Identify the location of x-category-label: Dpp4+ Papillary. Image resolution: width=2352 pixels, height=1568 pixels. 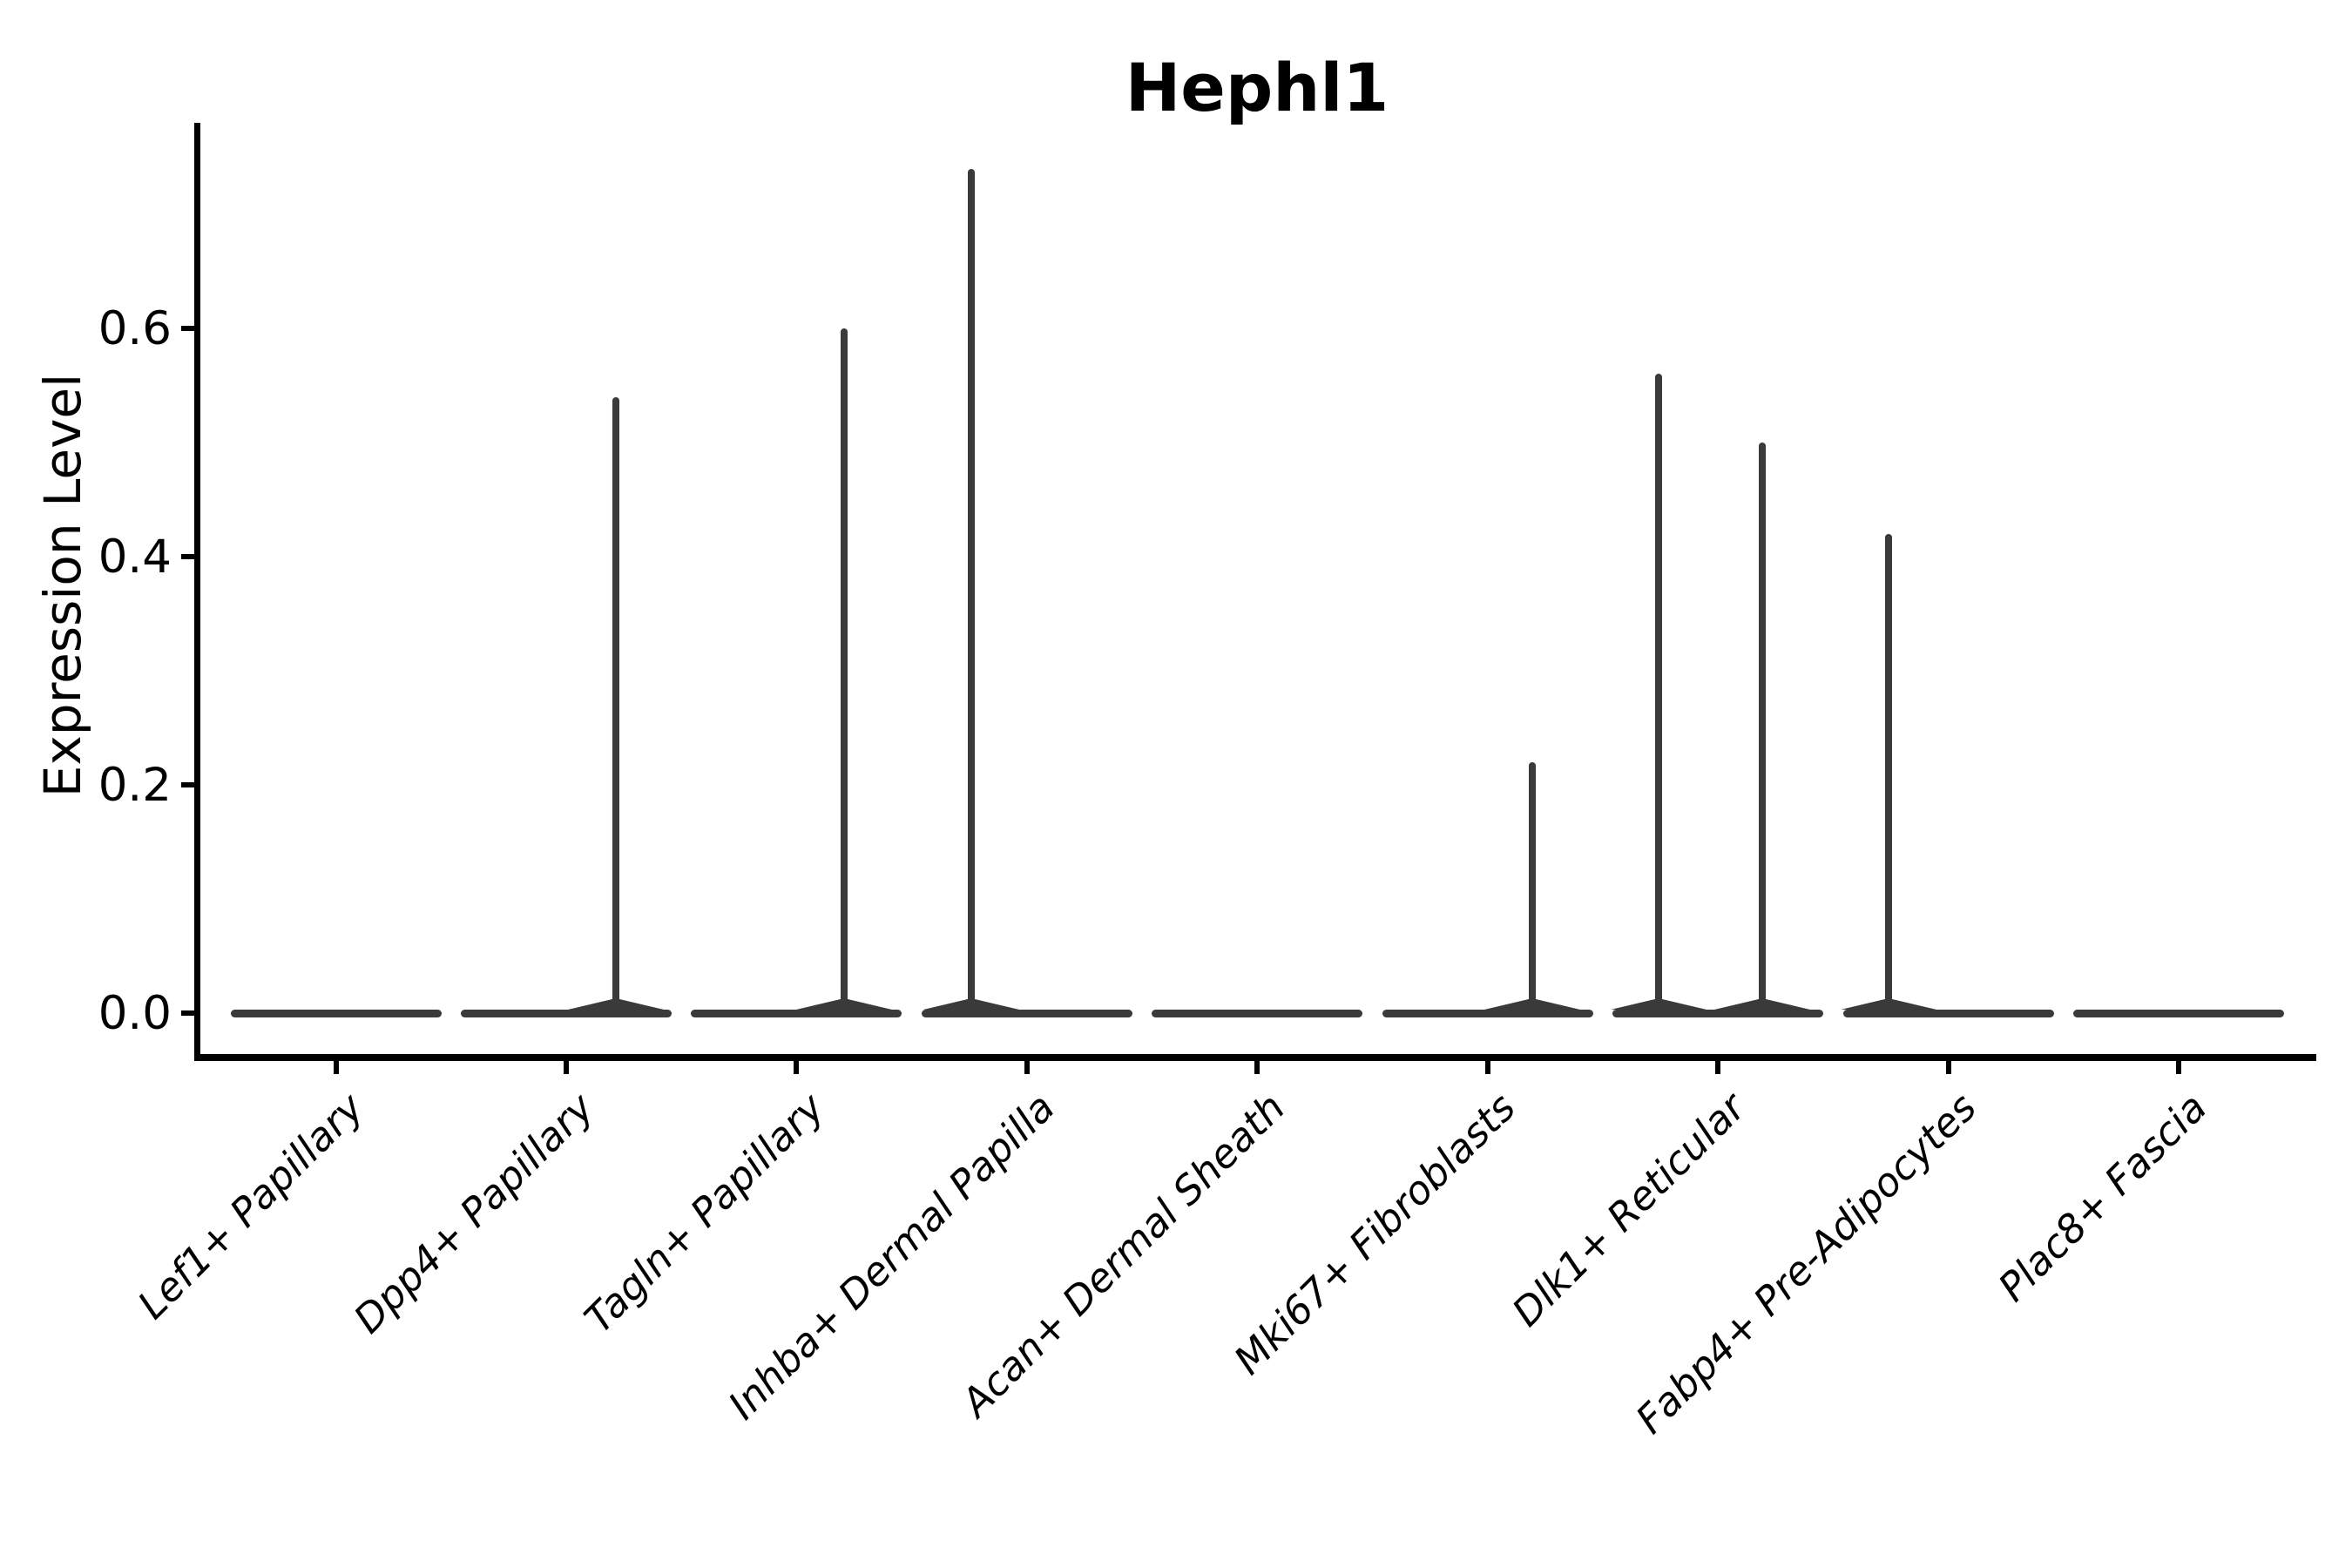
(474, 1213).